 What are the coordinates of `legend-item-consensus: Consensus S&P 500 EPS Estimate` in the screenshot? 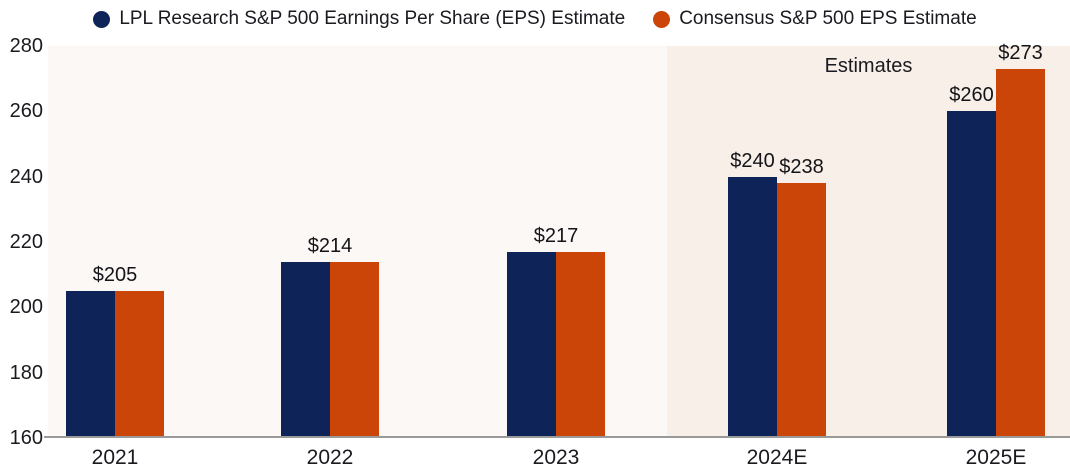 It's located at (815, 19).